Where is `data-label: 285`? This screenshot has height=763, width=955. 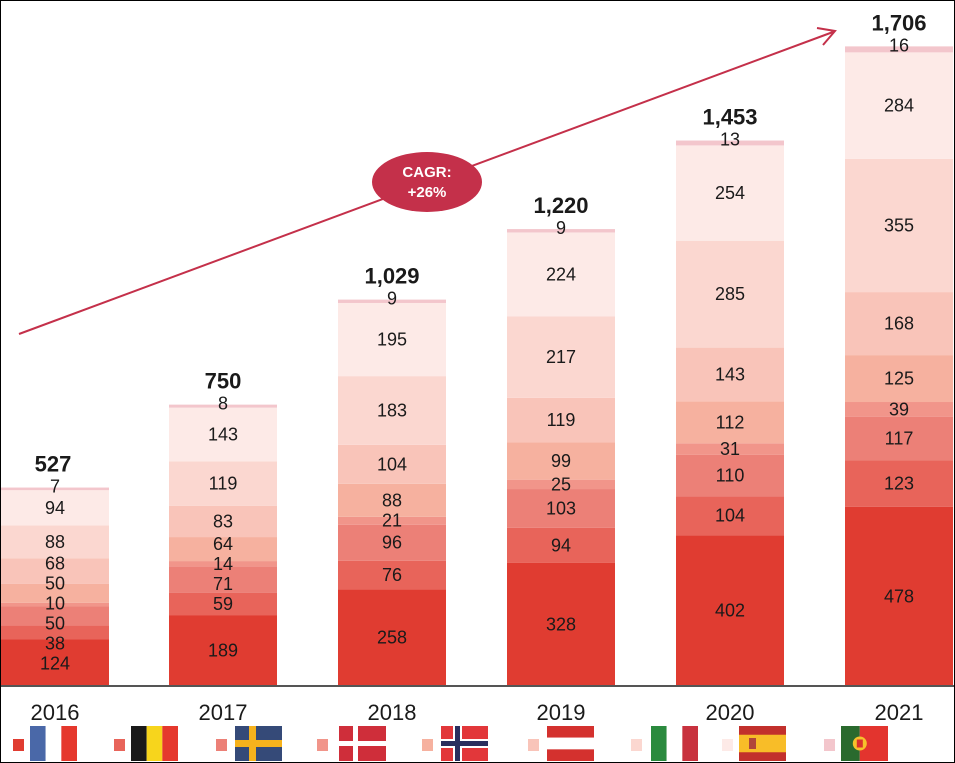
data-label: 285 is located at coordinates (730, 294).